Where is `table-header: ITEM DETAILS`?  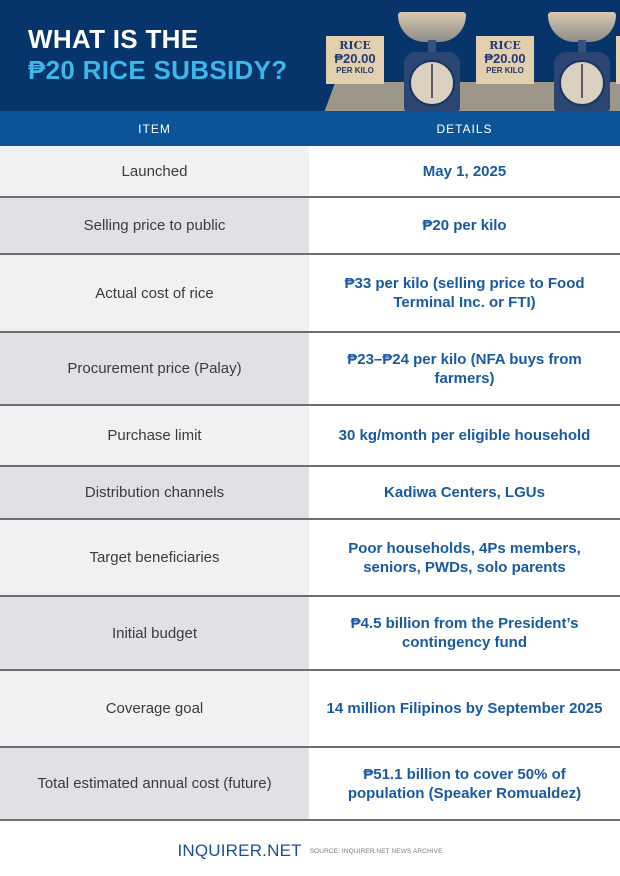 table-header: ITEM DETAILS is located at coordinates (310, 128).